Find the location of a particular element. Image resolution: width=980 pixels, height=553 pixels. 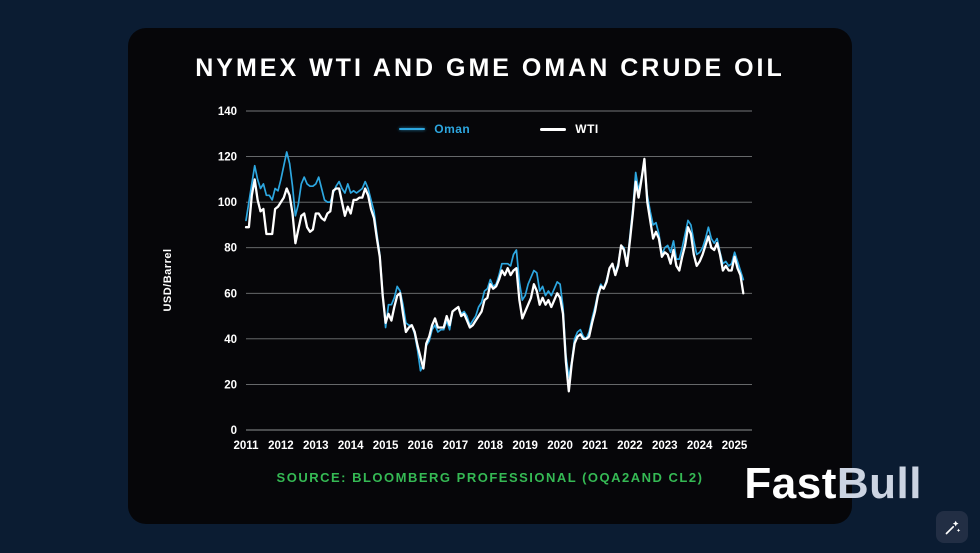

x-tick-label: 2023 is located at coordinates (665, 446).